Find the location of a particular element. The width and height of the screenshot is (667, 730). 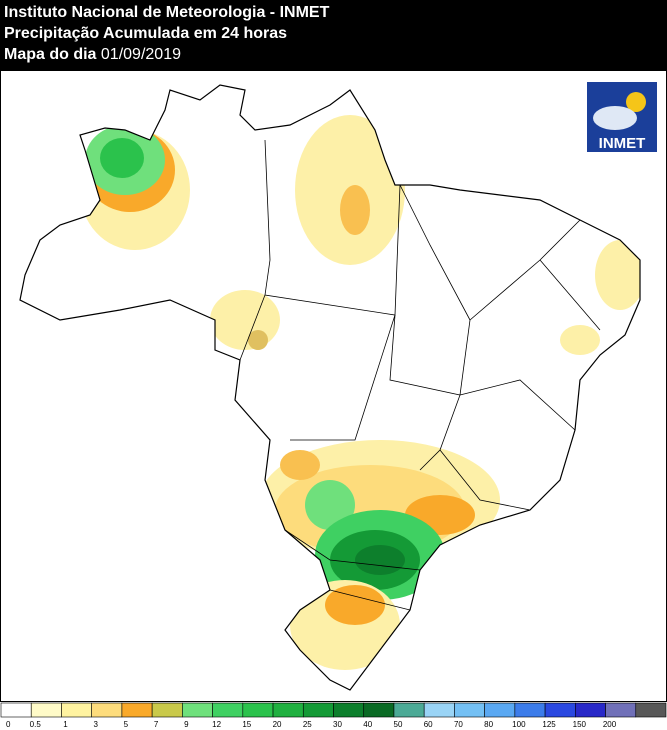

logo-text: INMET is located at coordinates (622, 143).